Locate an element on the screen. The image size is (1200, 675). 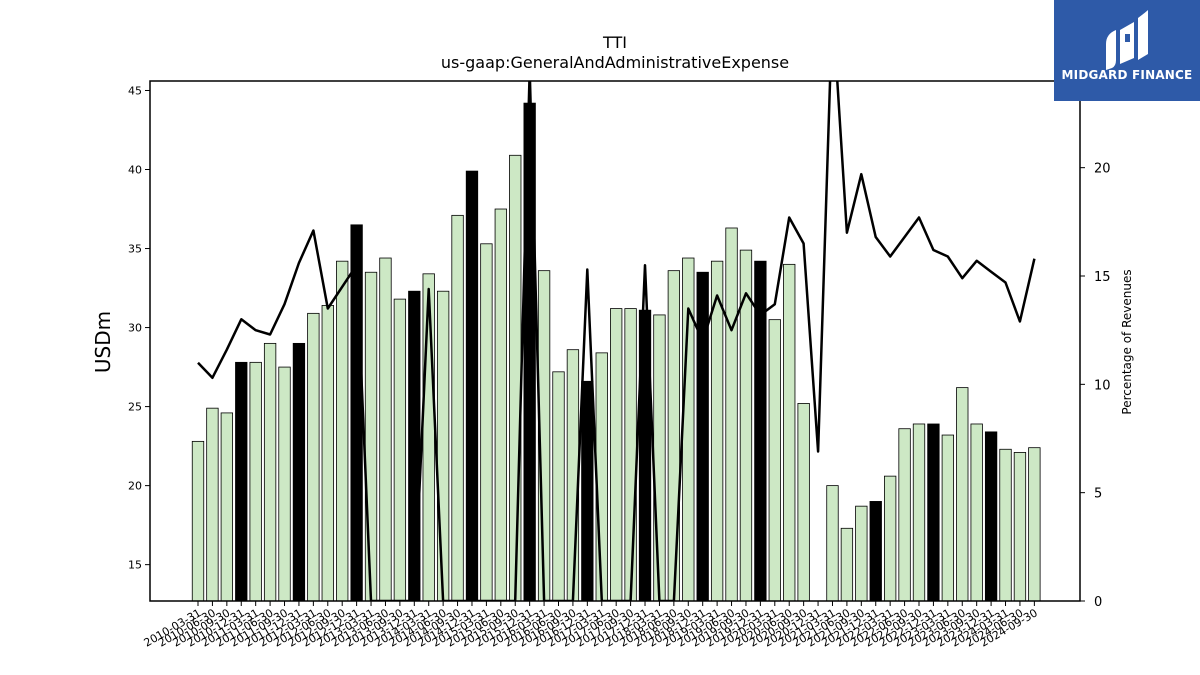
y-tick-label: 25 is located at coordinates (135, 407).